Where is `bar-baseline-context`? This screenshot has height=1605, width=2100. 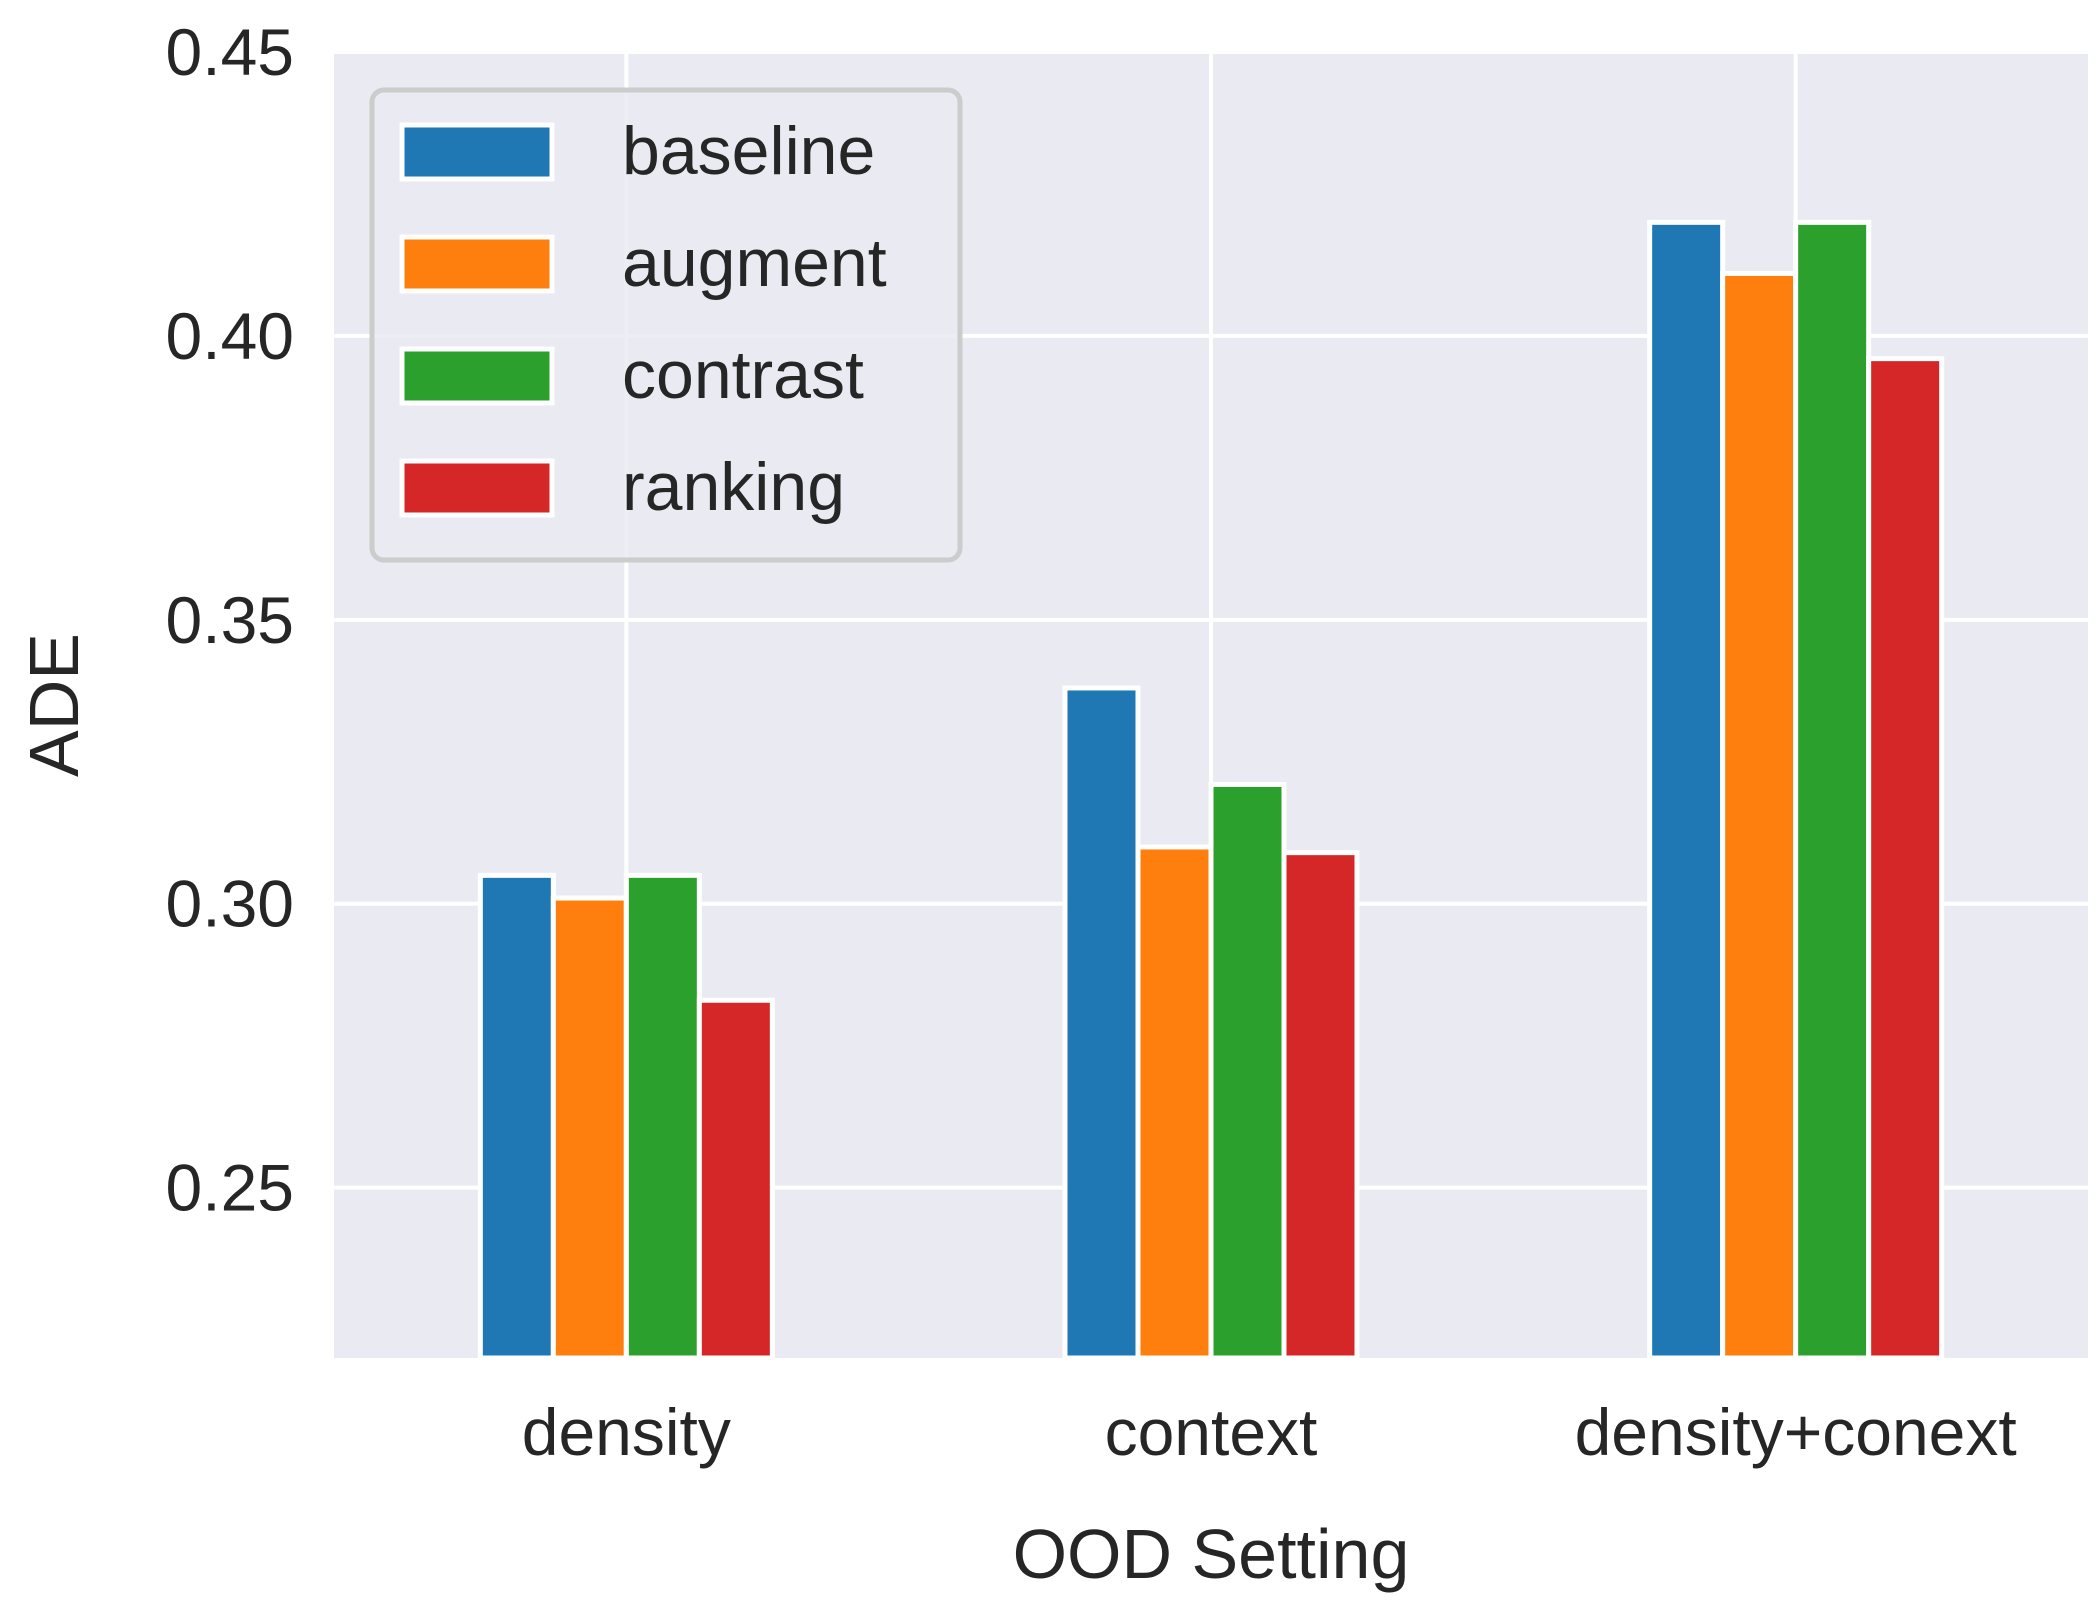
bar-baseline-context is located at coordinates (1101, 1023).